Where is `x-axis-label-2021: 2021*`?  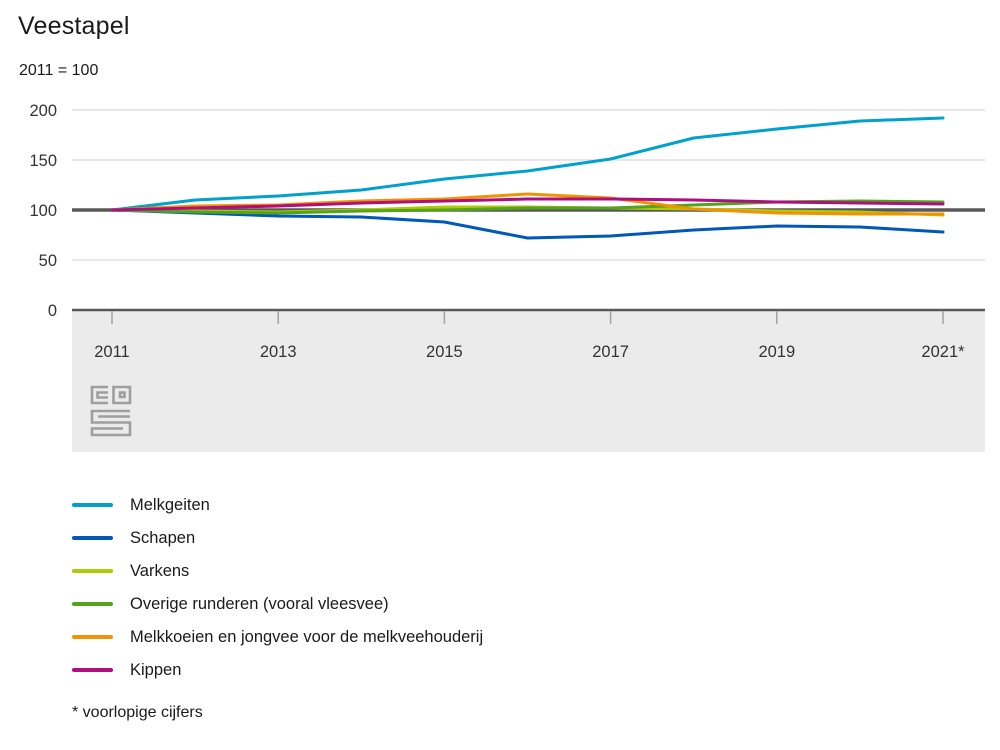 x-axis-label-2021: 2021* is located at coordinates (943, 352).